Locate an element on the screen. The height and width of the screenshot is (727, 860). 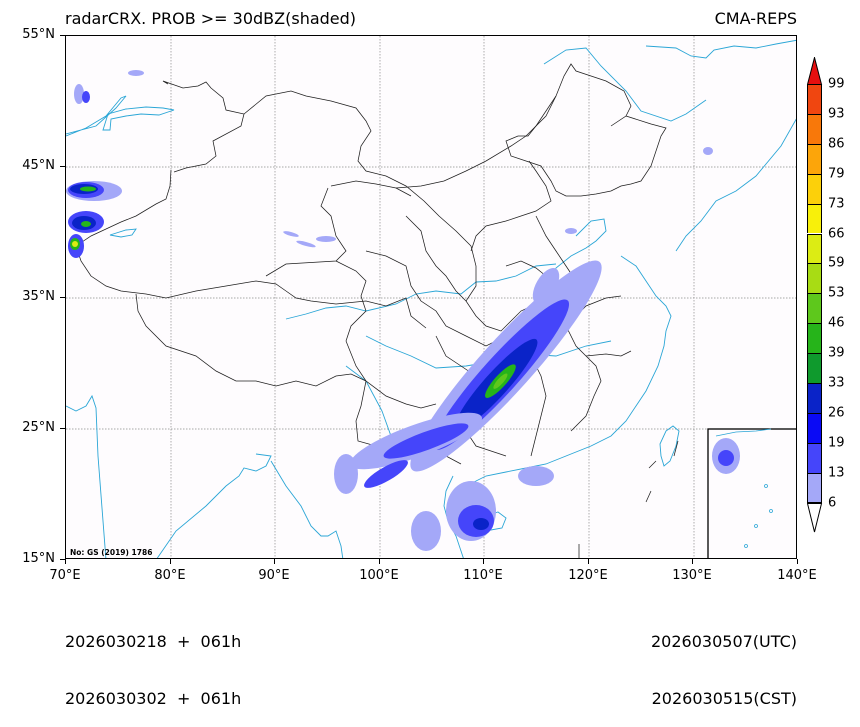
x-tick-label: 110°E is located at coordinates (483, 575).